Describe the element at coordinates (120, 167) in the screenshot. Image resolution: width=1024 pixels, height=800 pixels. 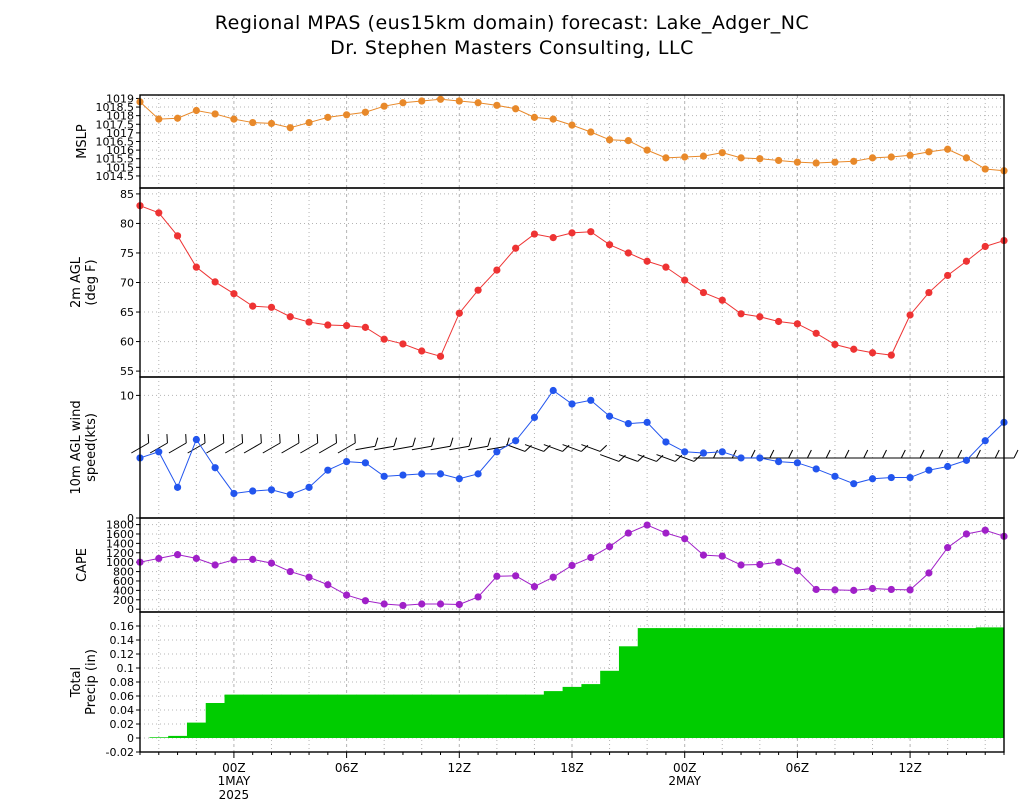
I see `y-tick-label: 1015` at that location.